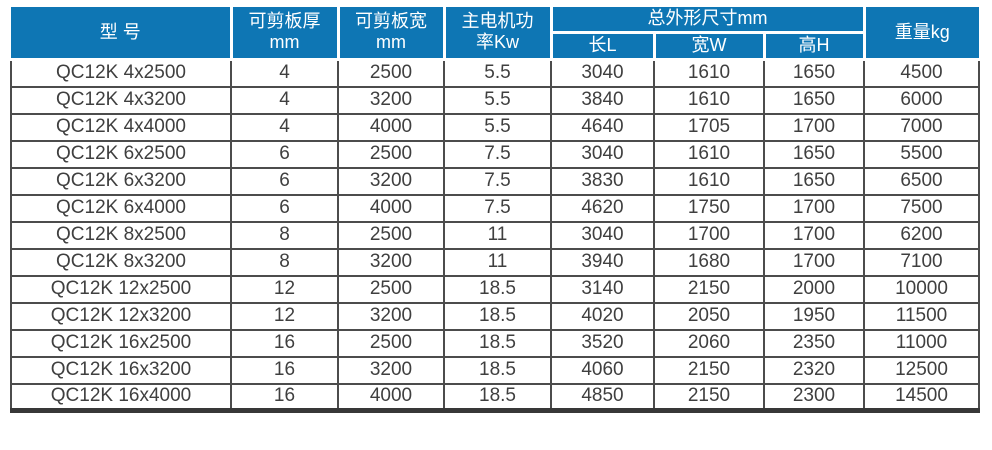  What do you see at coordinates (497, 21) in the screenshot?
I see `col-header-power-line1: 主电机功` at bounding box center [497, 21].